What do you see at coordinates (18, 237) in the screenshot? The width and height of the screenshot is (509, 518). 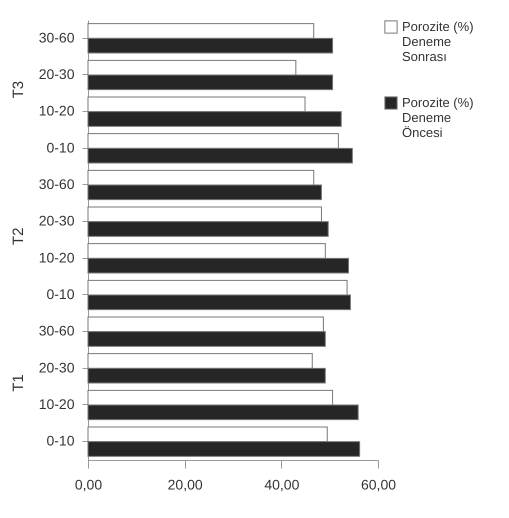 I see `text: T2` at bounding box center [18, 237].